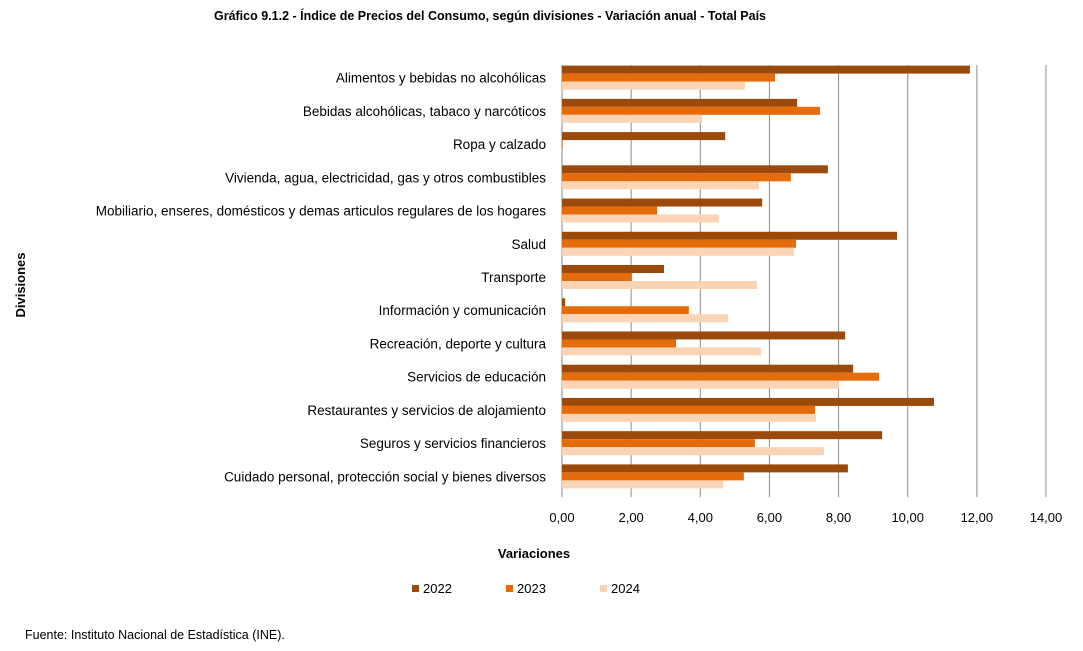 The height and width of the screenshot is (651, 1083). What do you see at coordinates (441, 78) in the screenshot?
I see `category-label: Alimentos y bebidas no alcohólicas` at bounding box center [441, 78].